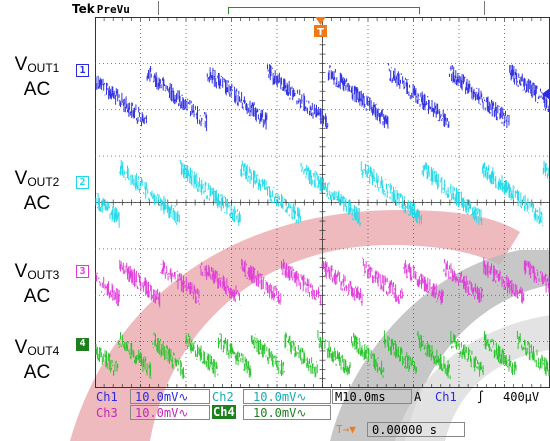  Describe the element at coordinates (107, 397) in the screenshot. I see `ch1-readout: Ch1` at that location.